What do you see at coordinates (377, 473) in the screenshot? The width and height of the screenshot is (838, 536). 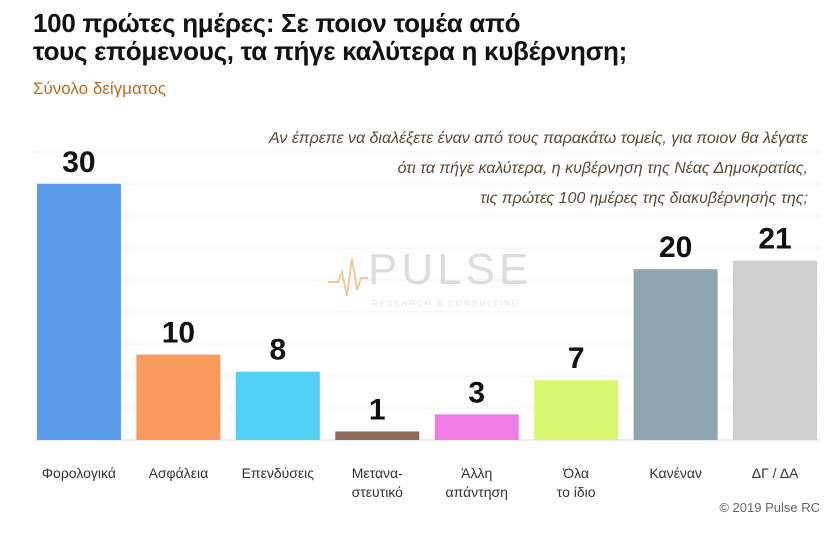 I see `category-label: Μετανα-` at bounding box center [377, 473].